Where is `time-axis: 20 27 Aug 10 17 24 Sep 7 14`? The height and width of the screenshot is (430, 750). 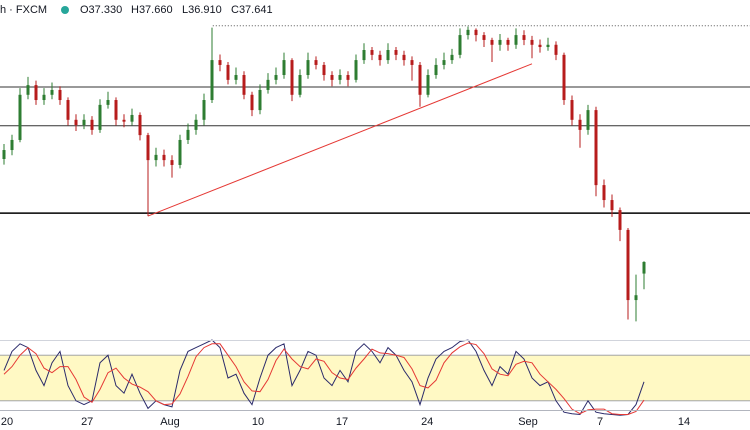 time-axis: 20 27 Aug 10 17 24 Sep 7 14 is located at coordinates (345, 422).